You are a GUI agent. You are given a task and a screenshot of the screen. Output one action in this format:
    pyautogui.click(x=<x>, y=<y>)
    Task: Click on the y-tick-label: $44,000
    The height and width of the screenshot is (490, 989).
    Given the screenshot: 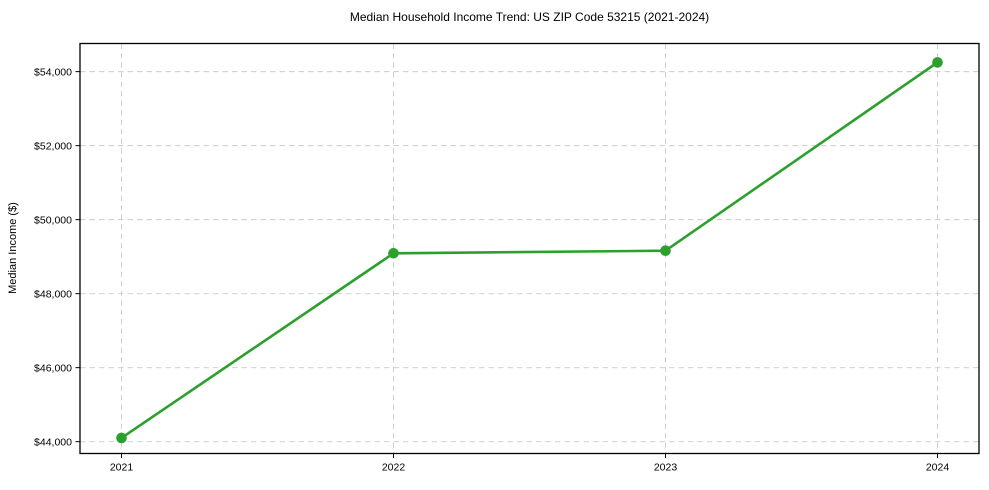 What is the action you would take?
    pyautogui.click(x=53, y=442)
    